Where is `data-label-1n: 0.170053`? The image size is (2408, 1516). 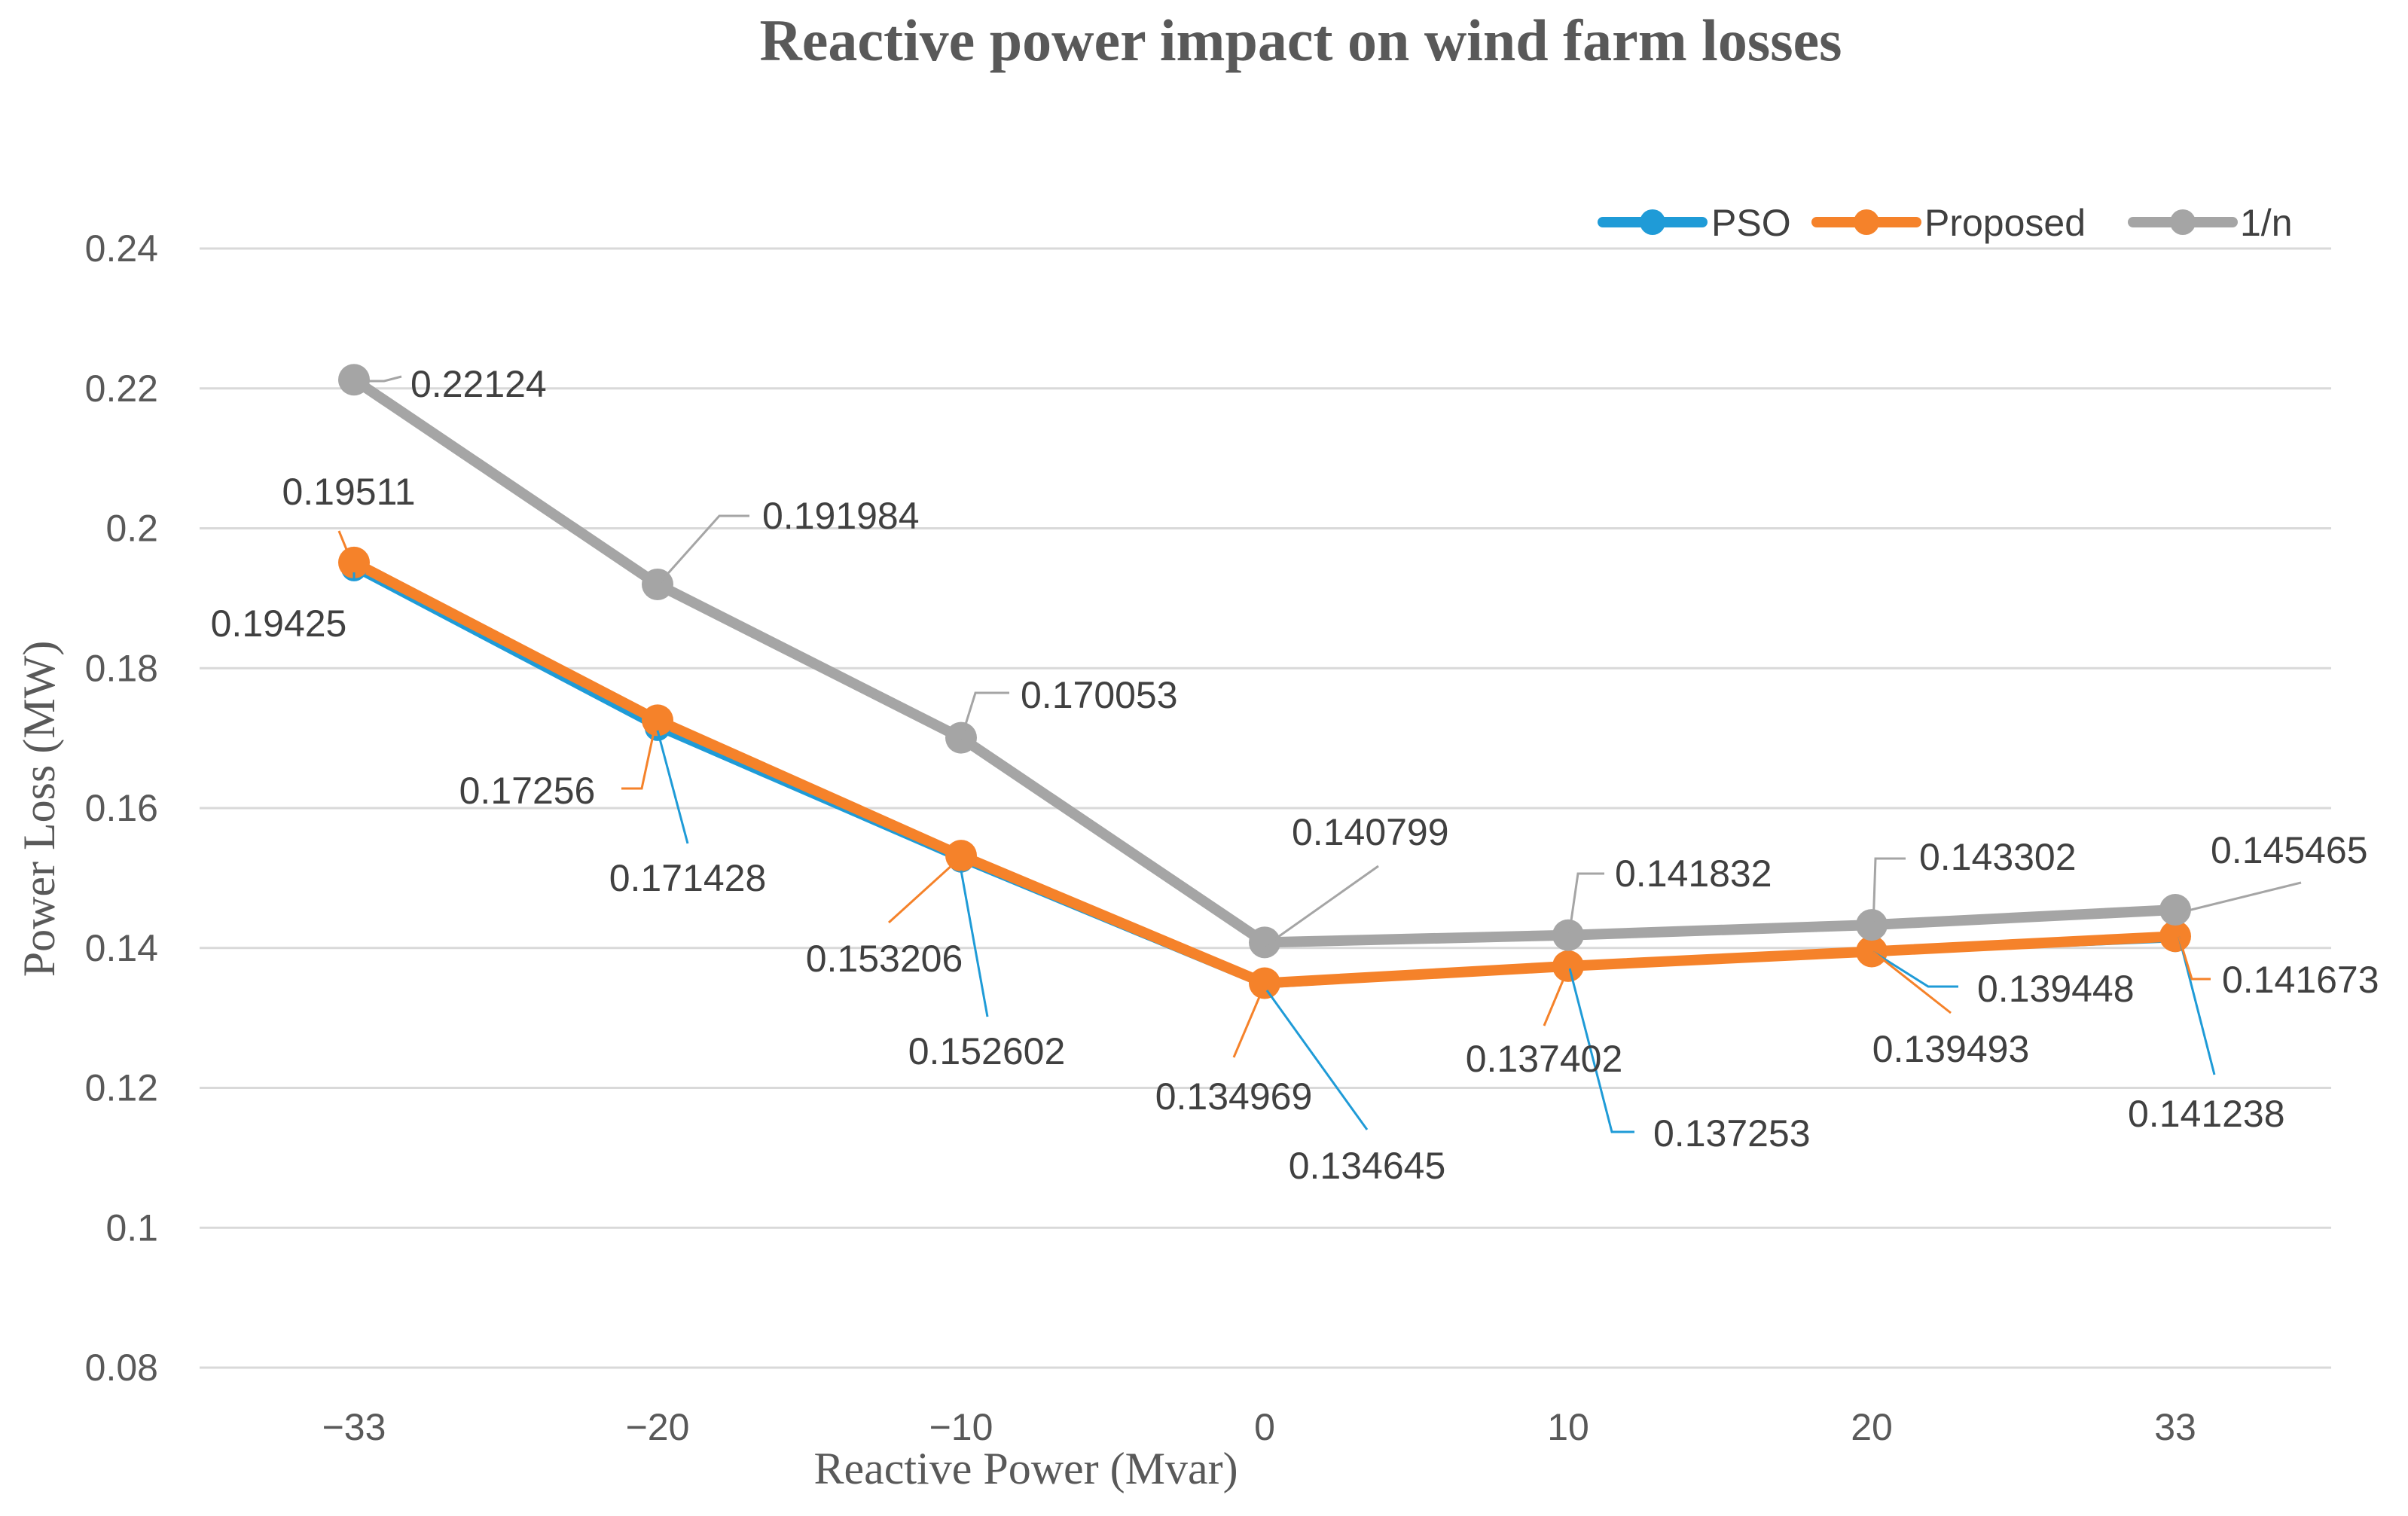
data-label-1n: 0.170053 is located at coordinates (1099, 695).